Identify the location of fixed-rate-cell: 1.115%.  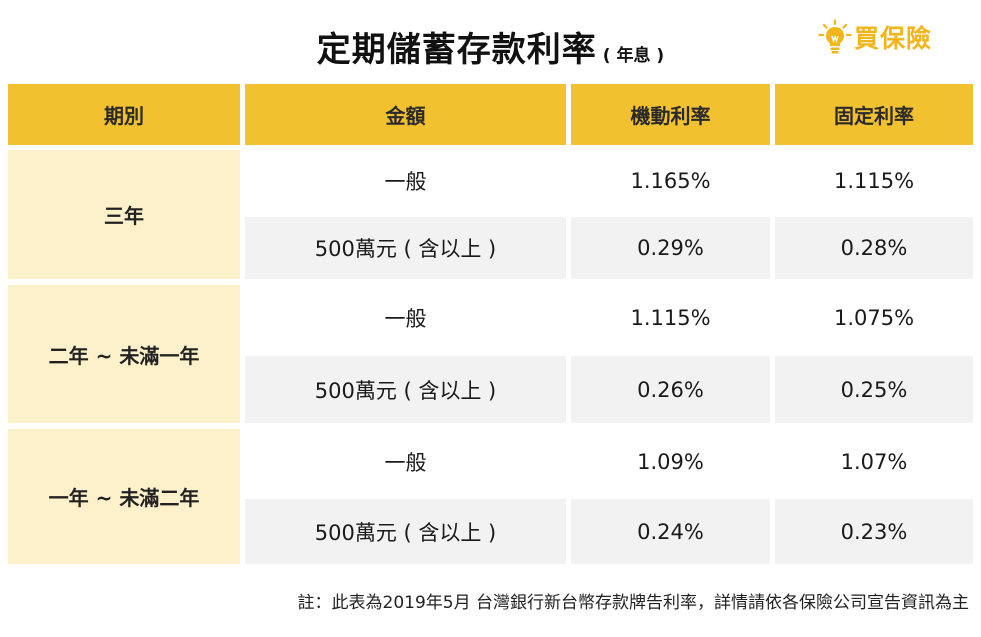
(874, 181).